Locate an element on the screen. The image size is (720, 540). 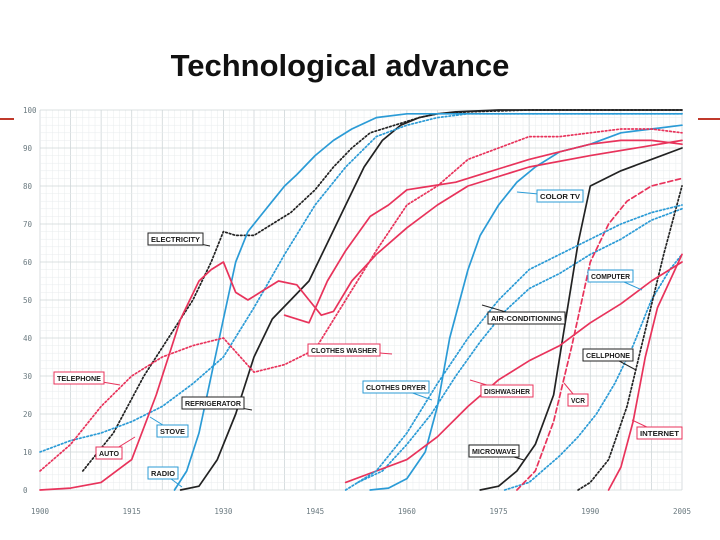
series-line-internet is located at coordinates (645, 372).